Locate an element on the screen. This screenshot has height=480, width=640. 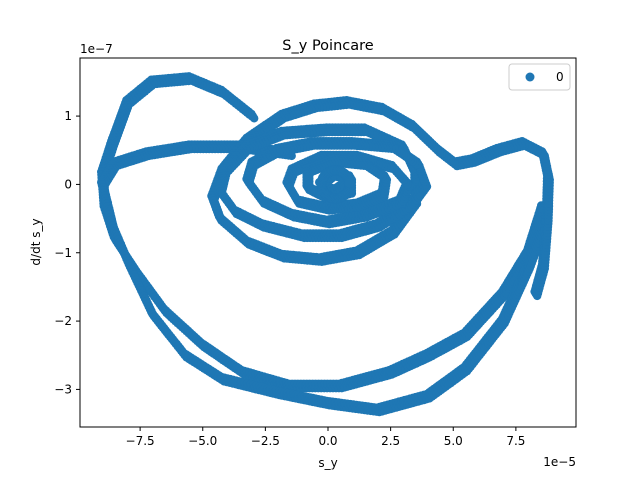
legend: 0 is located at coordinates (539, 77).